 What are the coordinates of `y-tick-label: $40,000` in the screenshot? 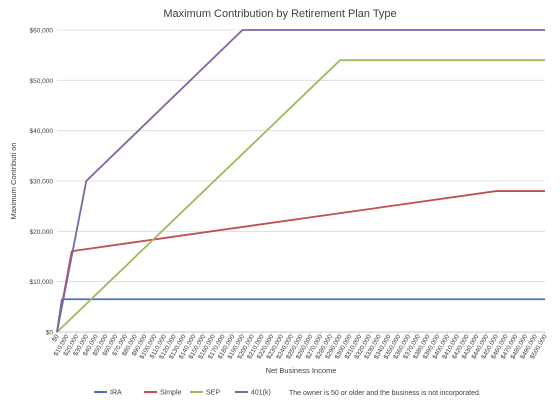 It's located at (42, 131).